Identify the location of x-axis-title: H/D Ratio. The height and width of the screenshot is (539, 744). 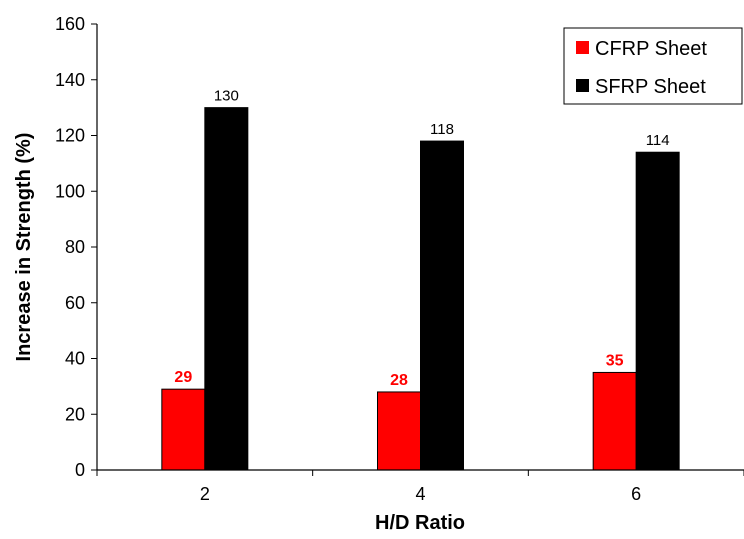
(420, 523).